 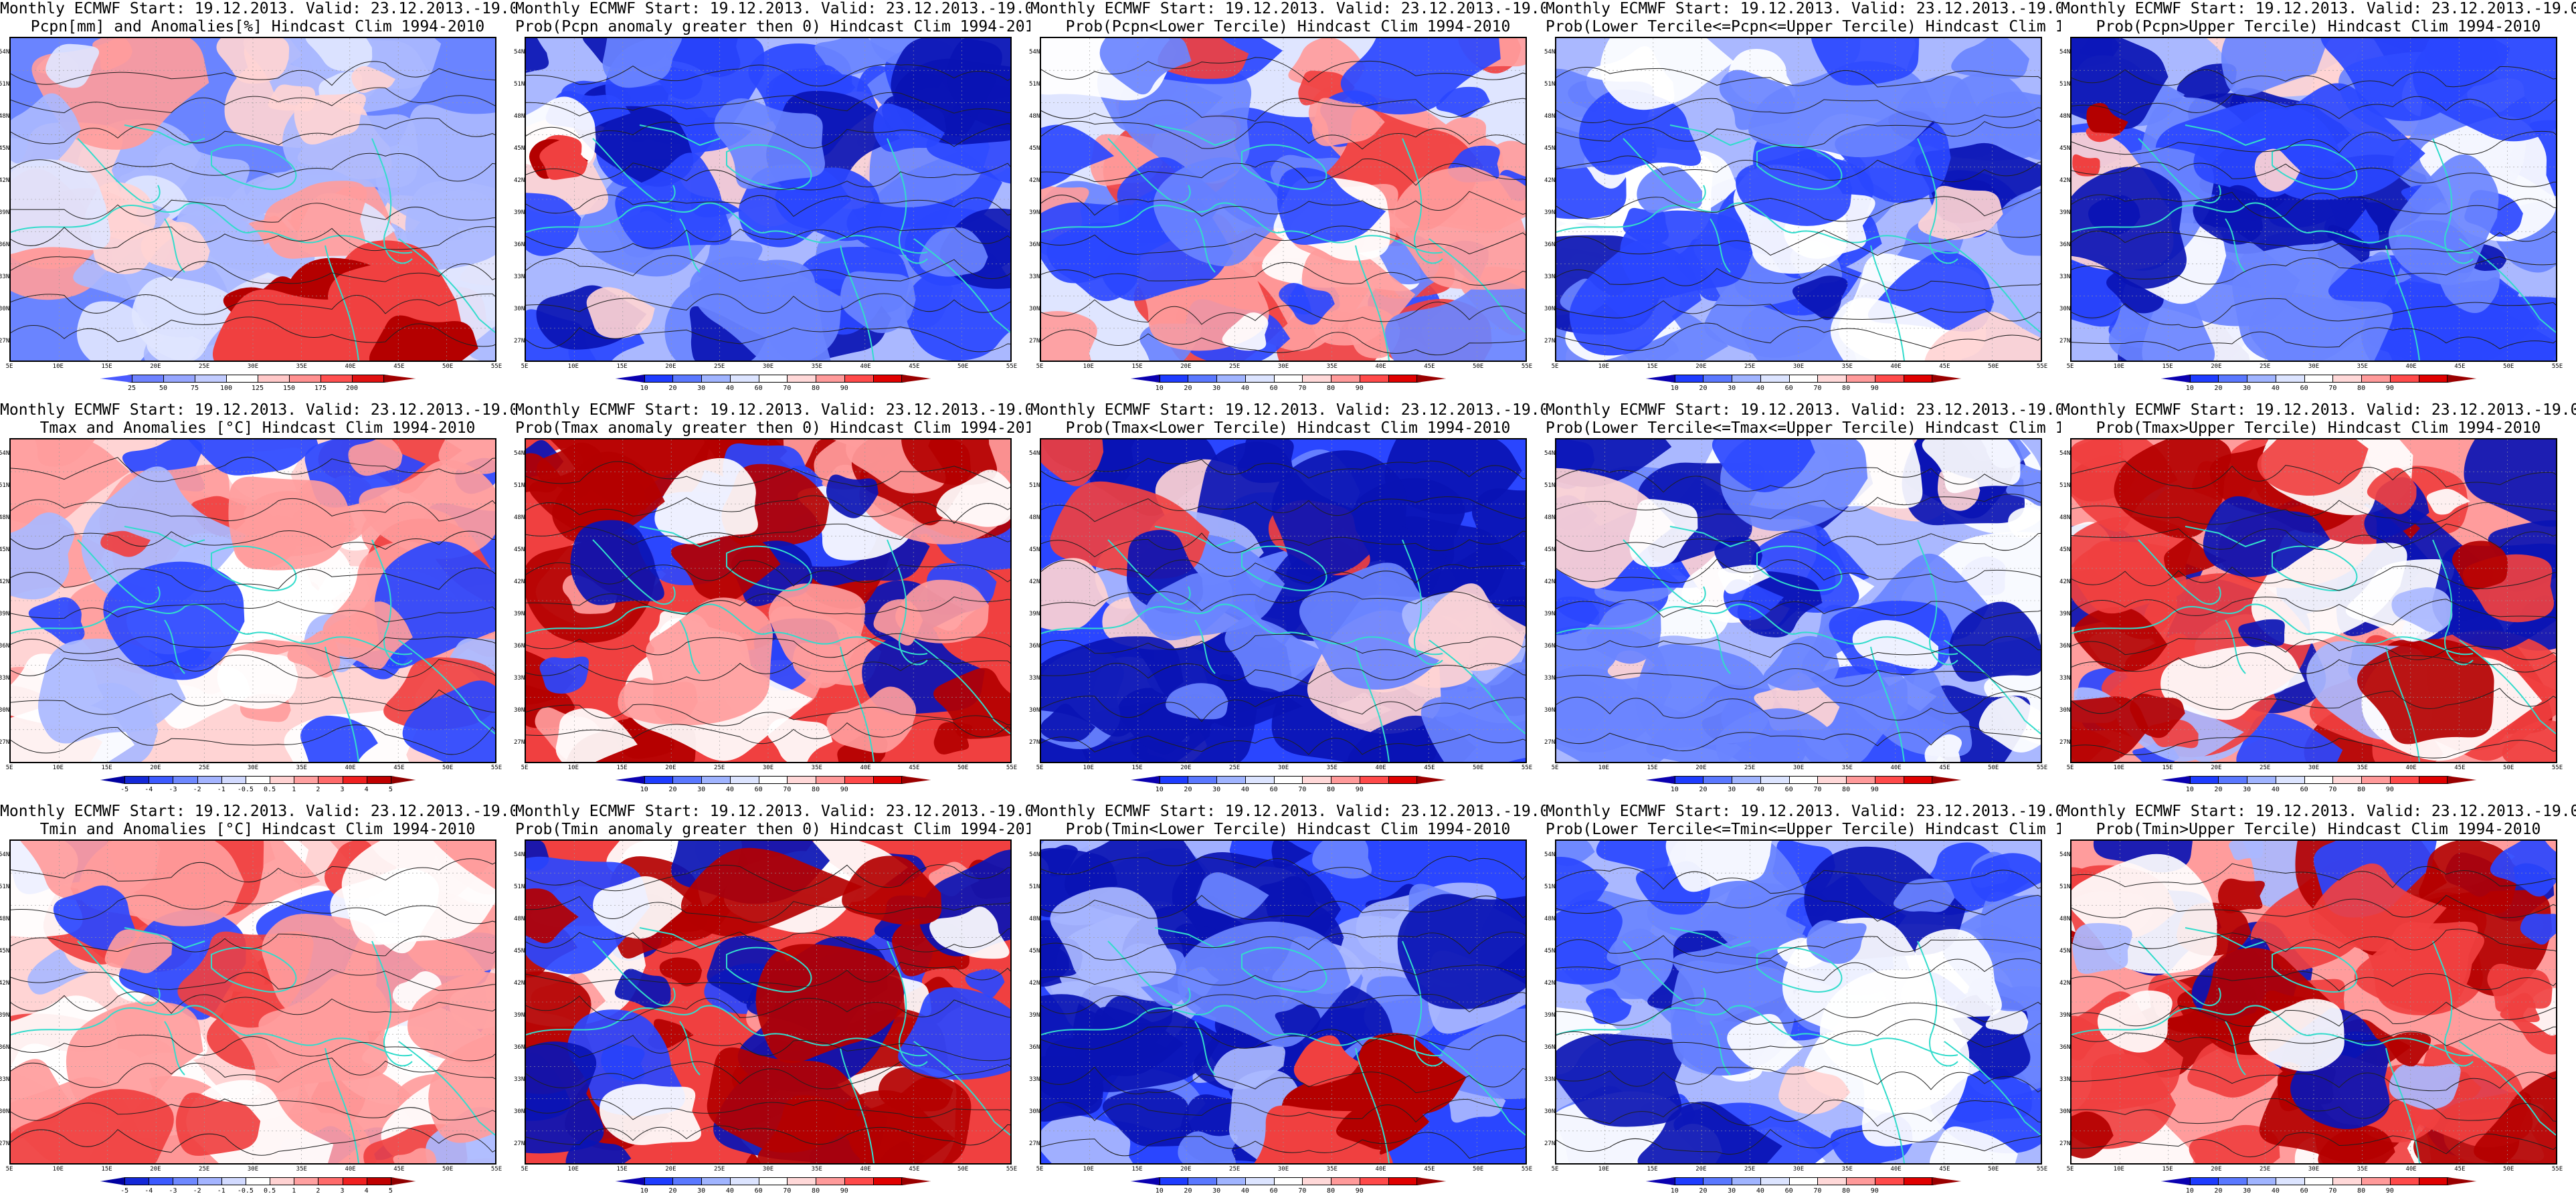 I want to click on longitude-label: 25E, so click(x=1234, y=768).